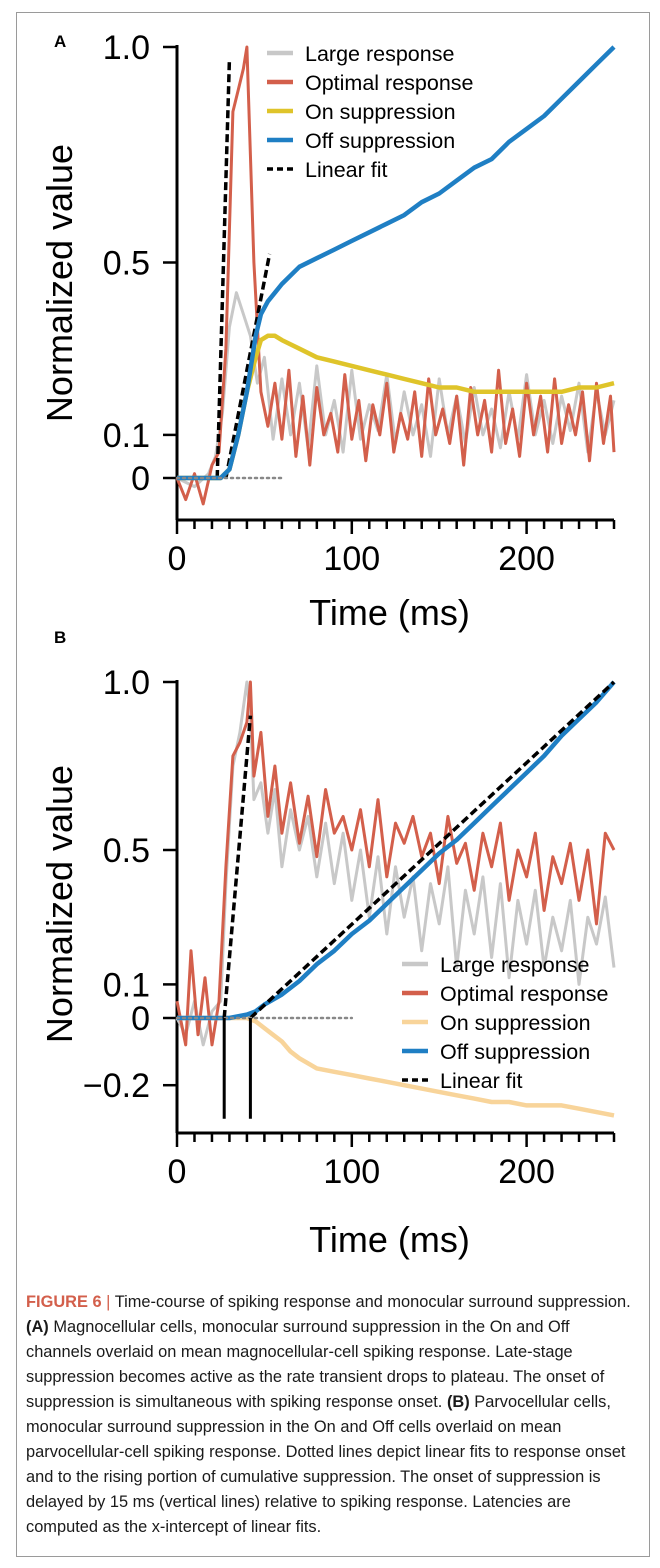 This screenshot has width=660, height=1568. I want to click on caption-a-label: (A), so click(37, 1327).